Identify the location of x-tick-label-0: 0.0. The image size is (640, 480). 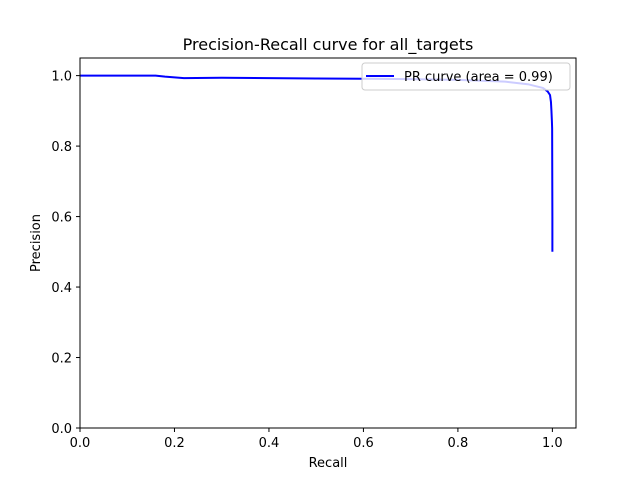
(80, 443).